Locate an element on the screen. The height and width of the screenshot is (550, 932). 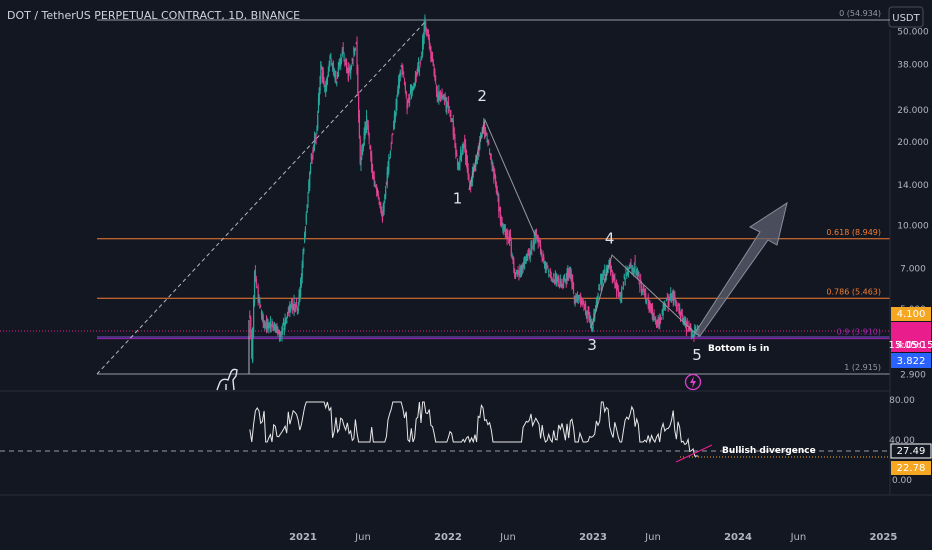
currency-button: USDT is located at coordinates (906, 17).